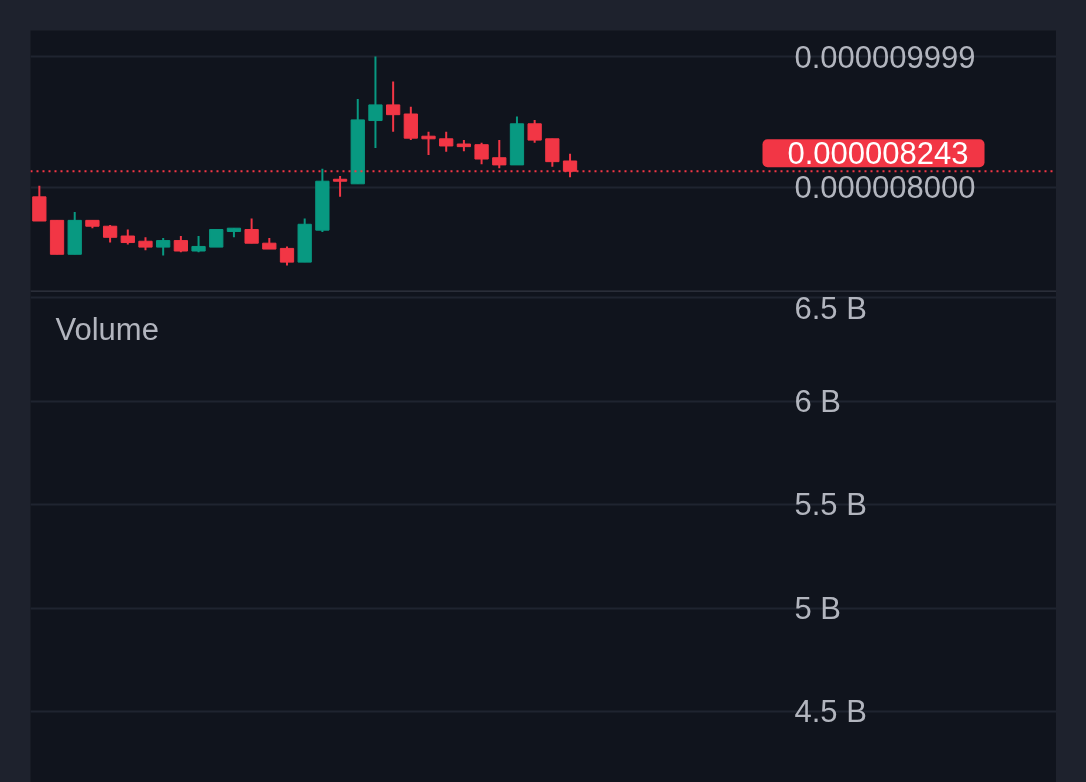 Image resolution: width=1086 pixels, height=782 pixels. I want to click on y-tick-label: 5.5 B, so click(830, 505).